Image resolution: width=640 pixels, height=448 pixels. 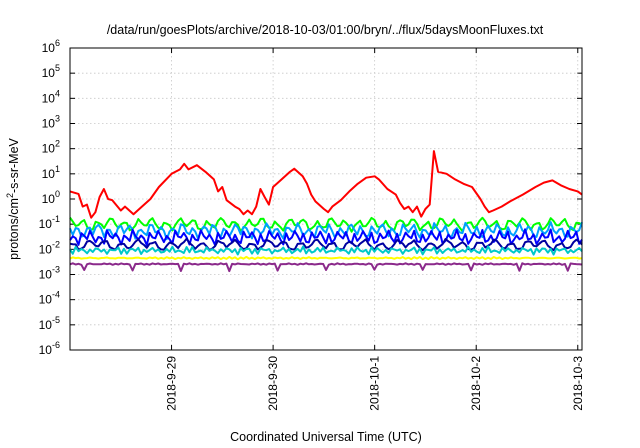 I want to click on y-tick-label: 10⁻³, so click(x=49, y=273).